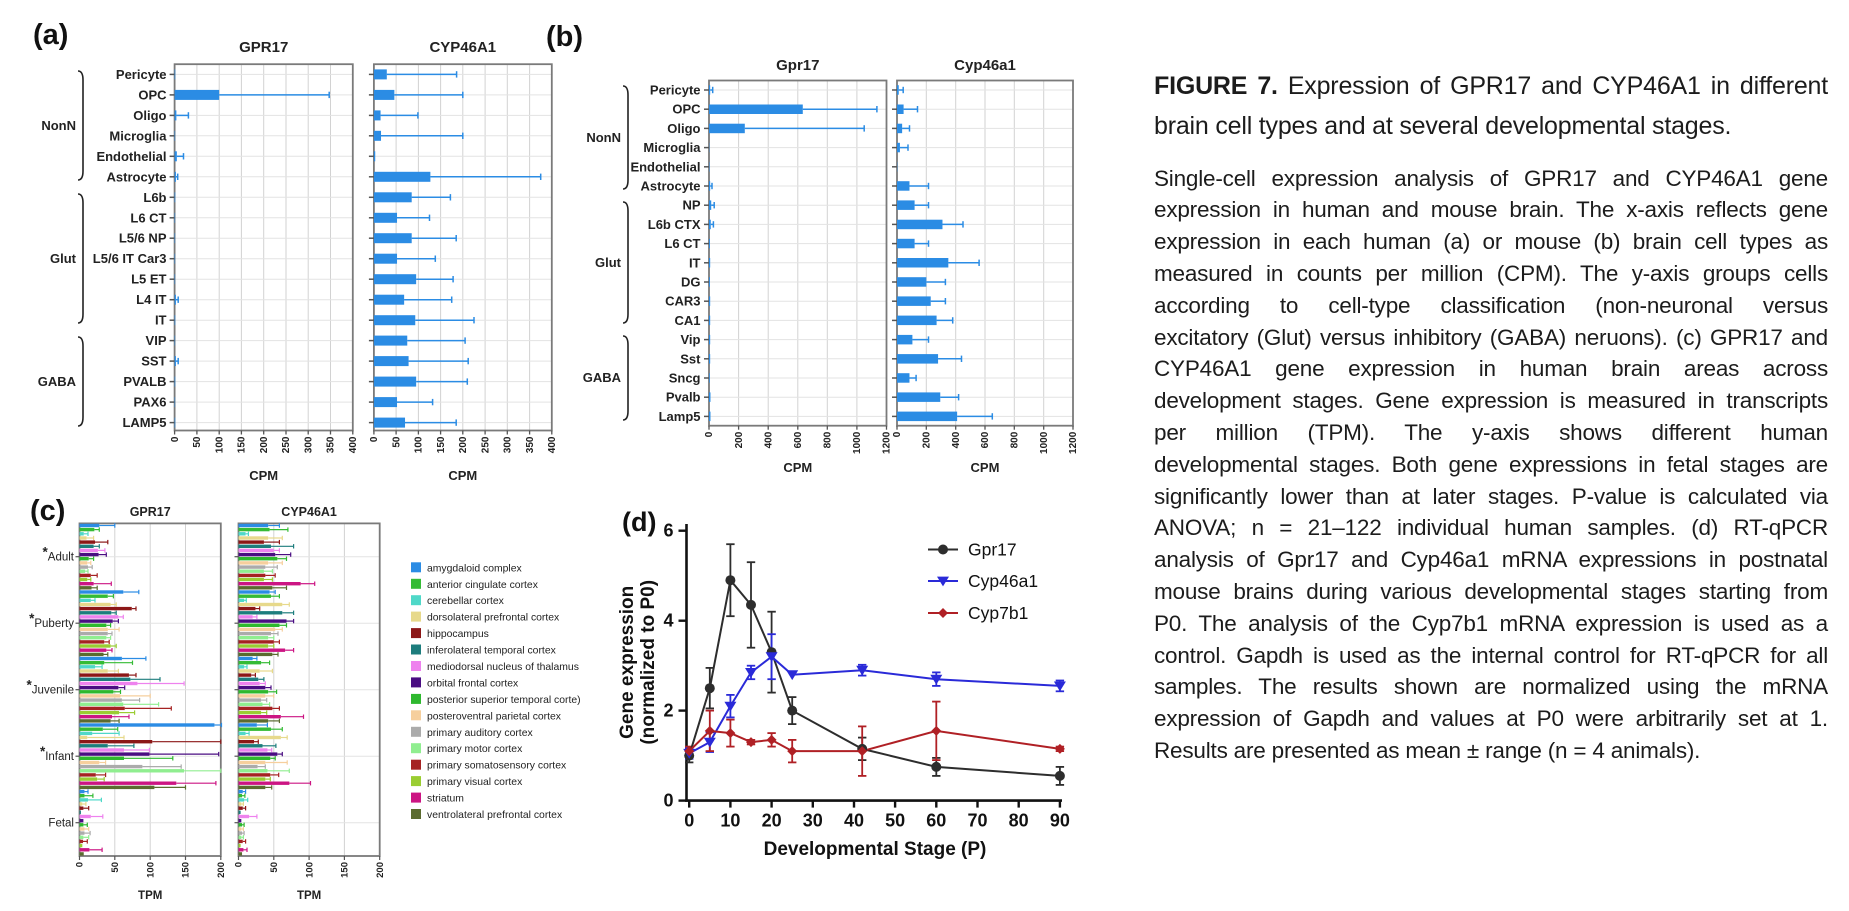  I want to click on svg-text: *Puberty, so click(51, 620).